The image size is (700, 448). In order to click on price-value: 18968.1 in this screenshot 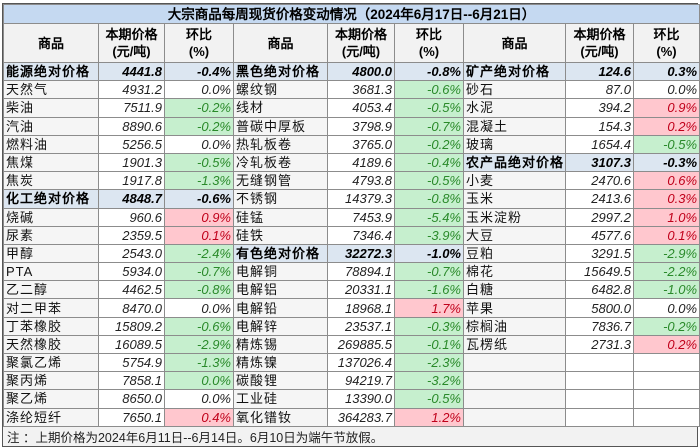, I will do `click(361, 308)`.